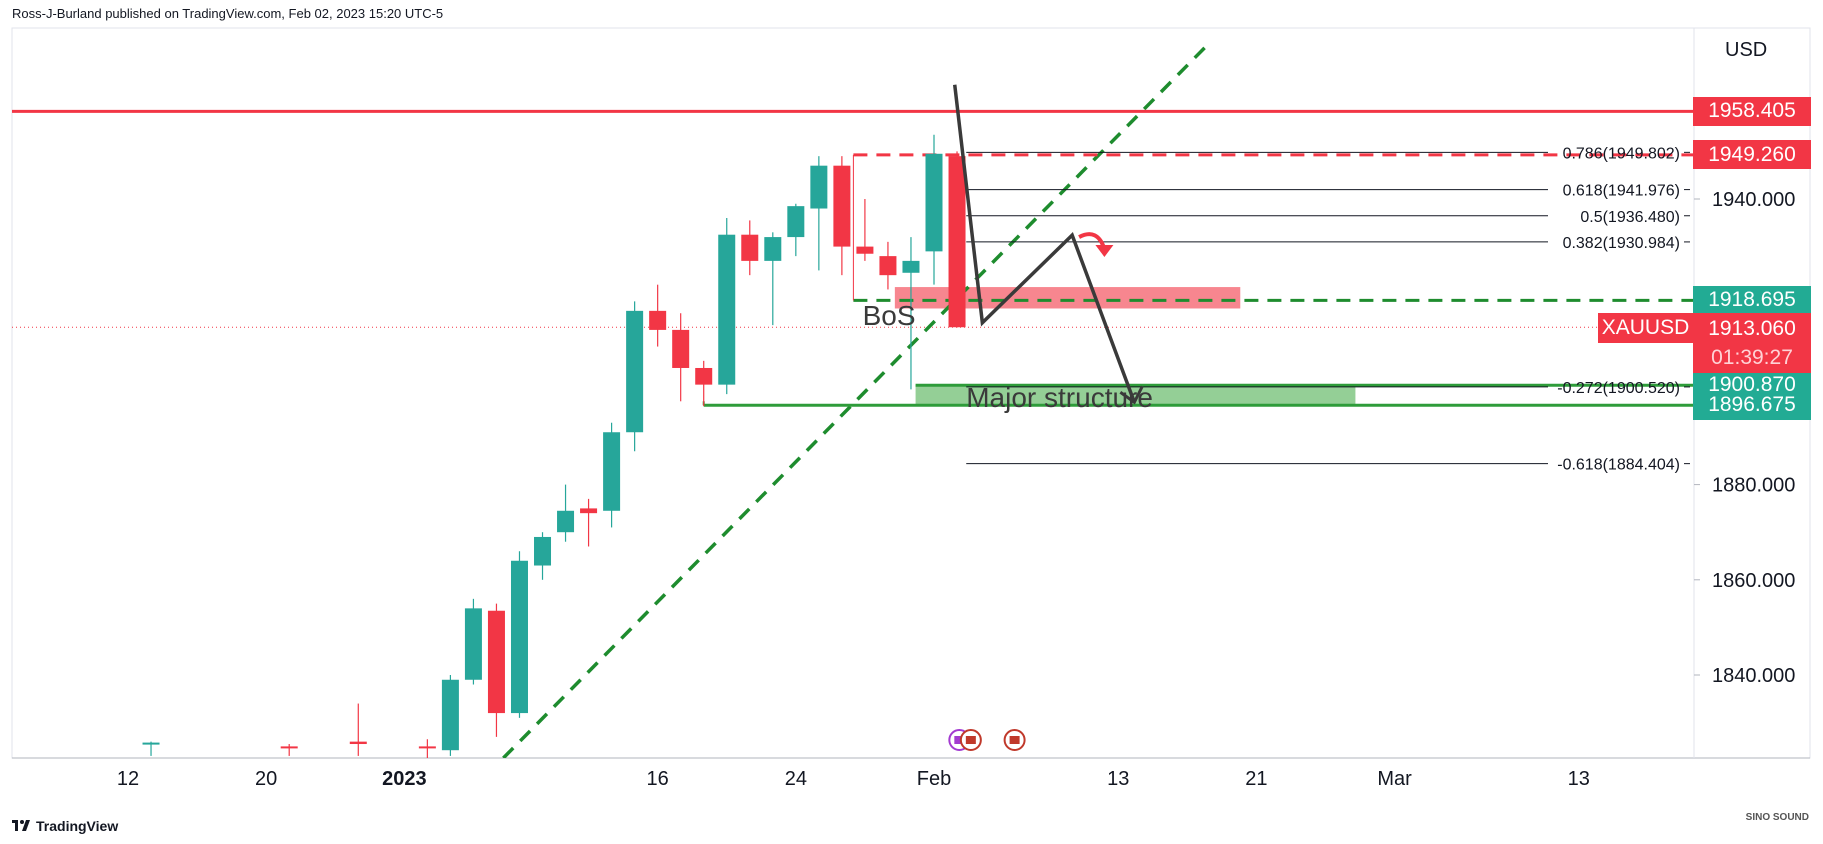 This screenshot has height=844, width=1823. Describe the element at coordinates (404, 779) in the screenshot. I see `x-tick-label: 2023` at that location.